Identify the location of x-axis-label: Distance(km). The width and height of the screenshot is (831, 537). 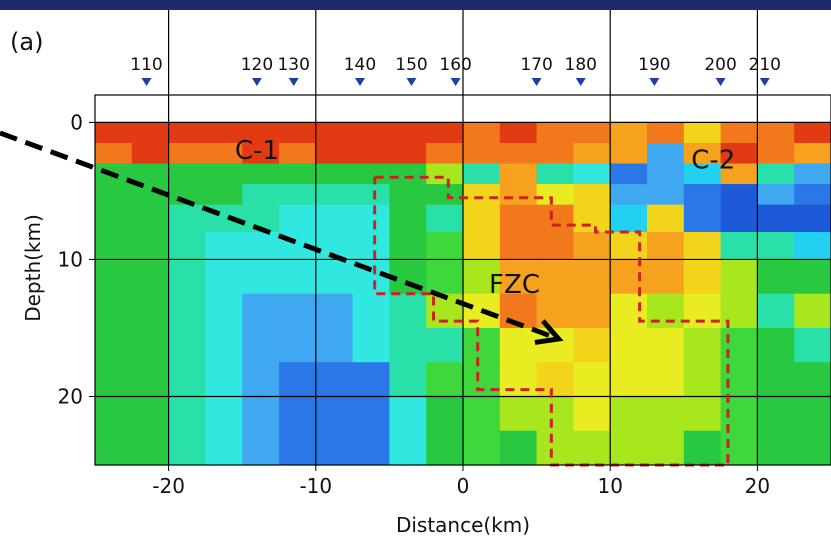
(463, 525).